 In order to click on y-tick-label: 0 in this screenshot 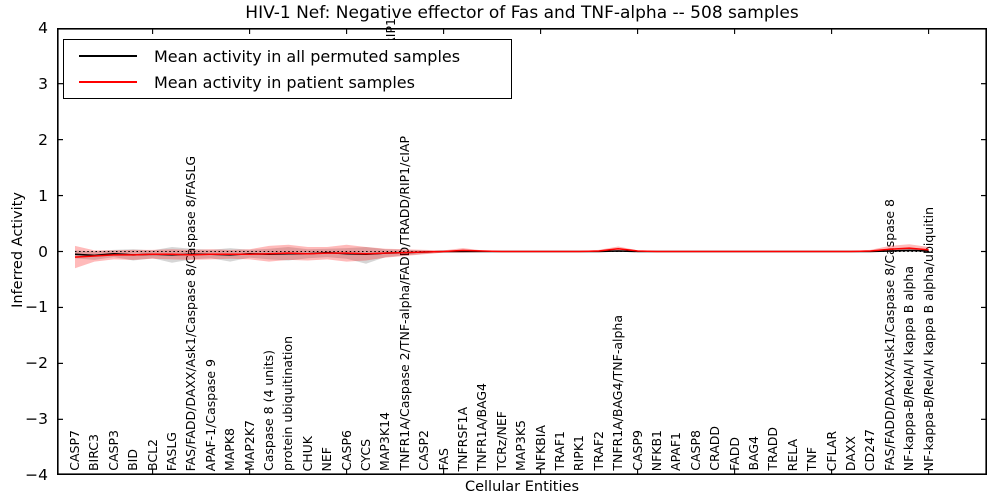, I will do `click(43, 251)`.